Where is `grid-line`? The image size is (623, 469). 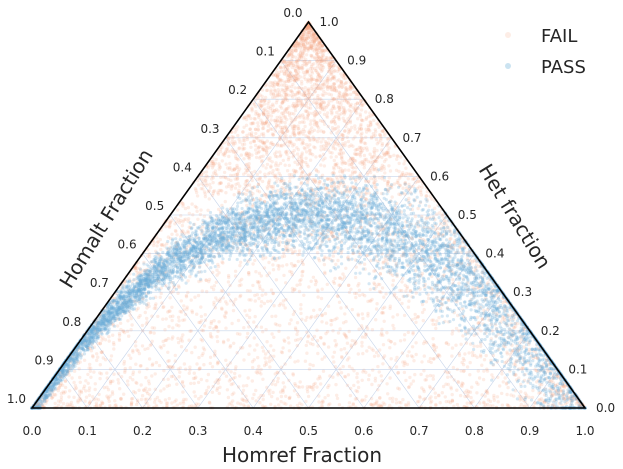 grid-line is located at coordinates (198, 331).